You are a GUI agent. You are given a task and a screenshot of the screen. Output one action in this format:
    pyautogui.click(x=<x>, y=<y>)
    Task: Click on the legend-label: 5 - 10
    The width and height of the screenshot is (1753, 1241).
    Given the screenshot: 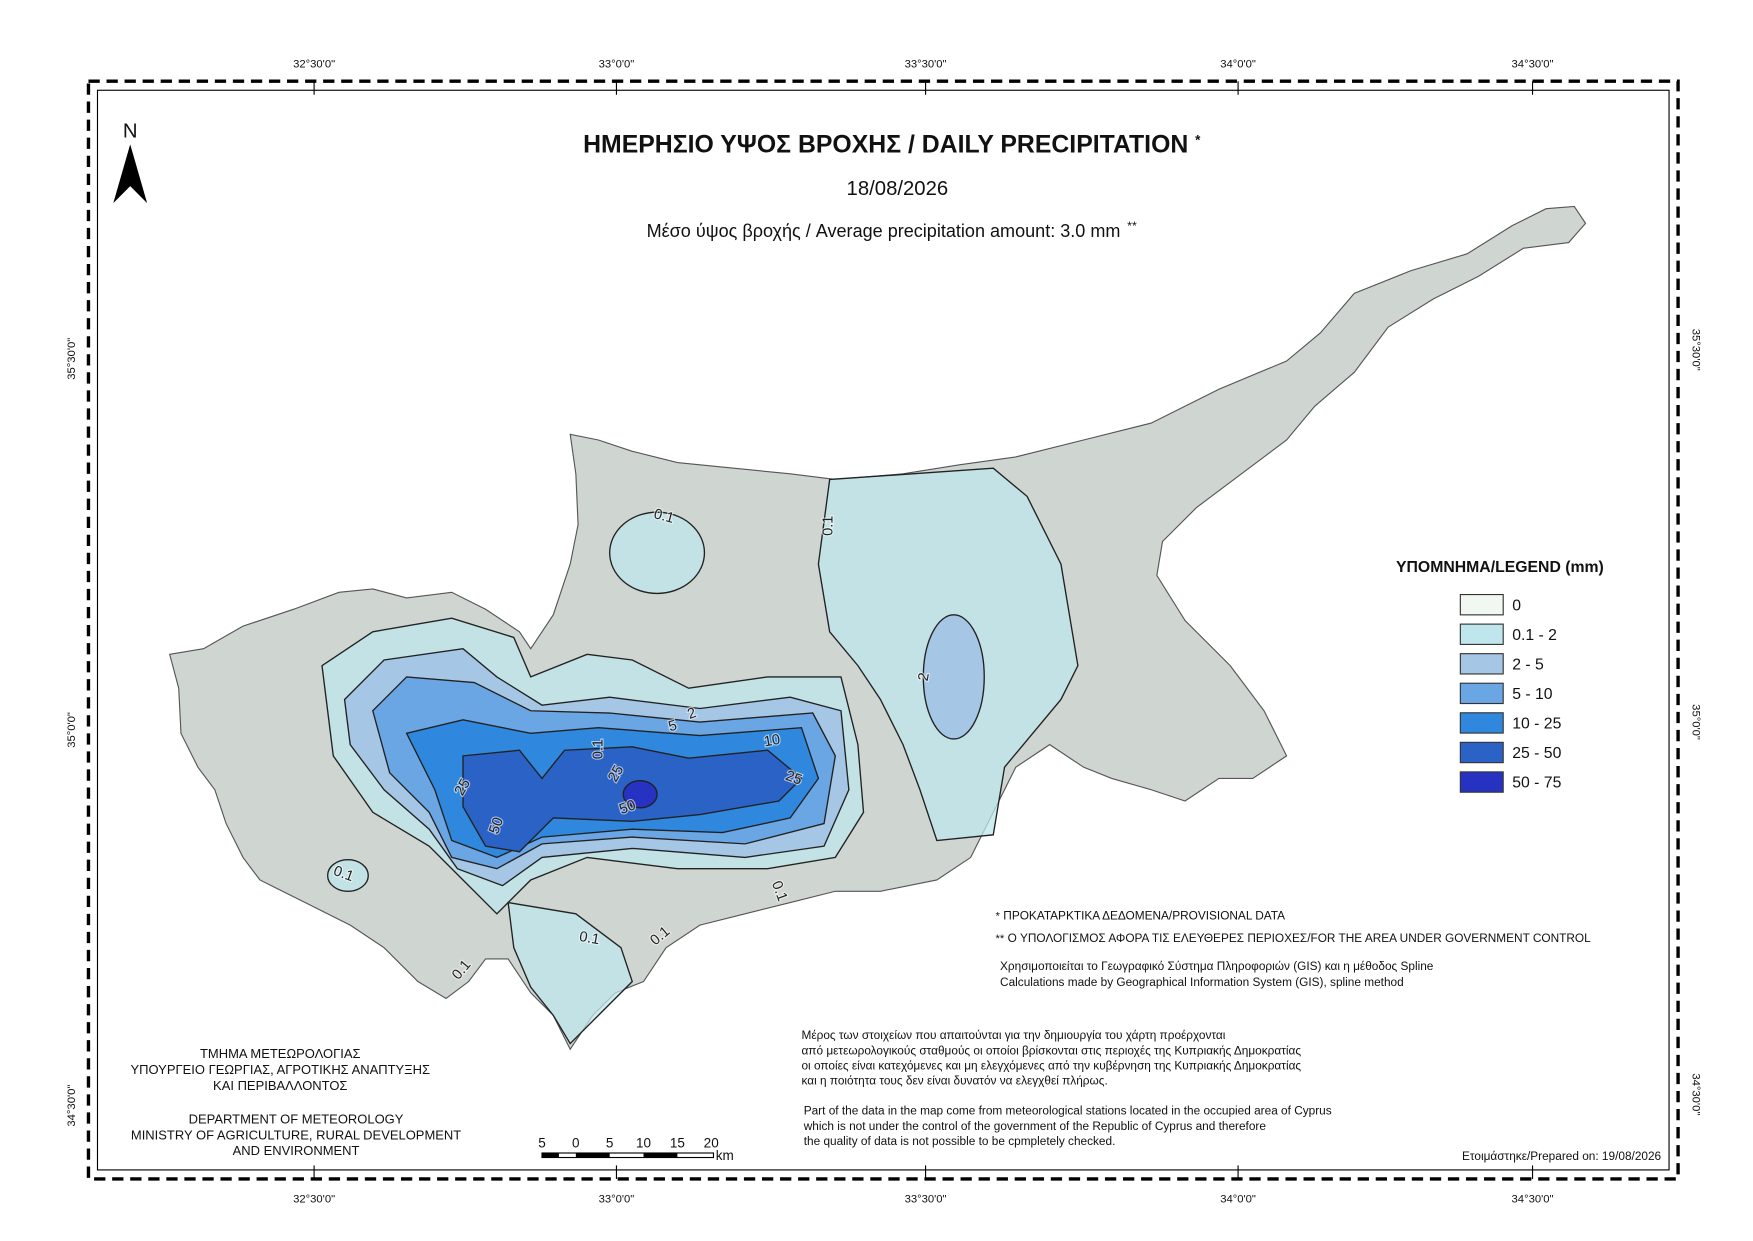 What is the action you would take?
    pyautogui.click(x=1532, y=694)
    